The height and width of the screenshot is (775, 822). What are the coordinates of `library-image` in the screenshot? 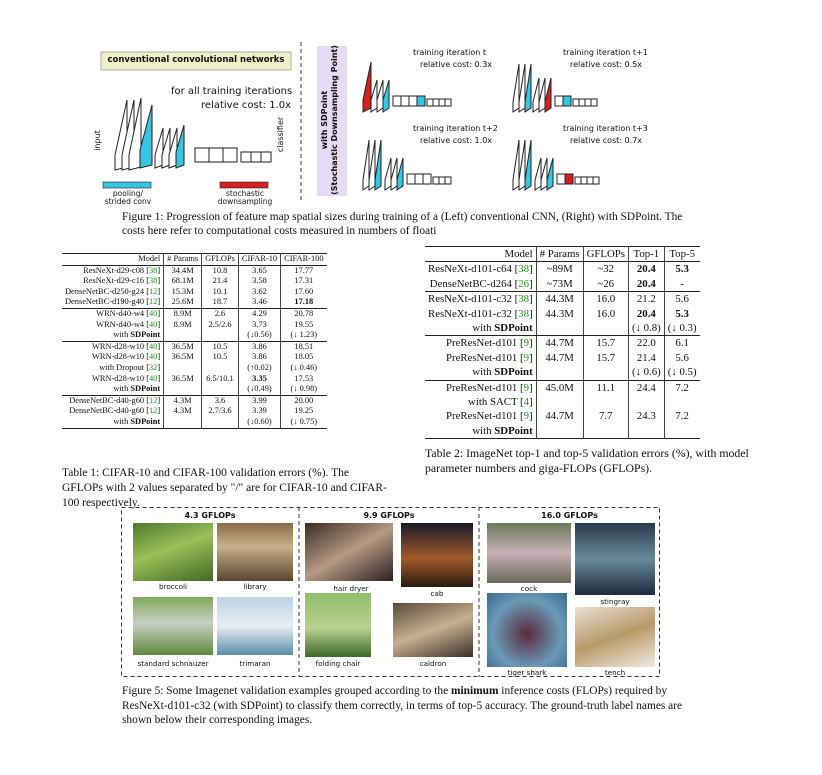 It's located at (255, 552).